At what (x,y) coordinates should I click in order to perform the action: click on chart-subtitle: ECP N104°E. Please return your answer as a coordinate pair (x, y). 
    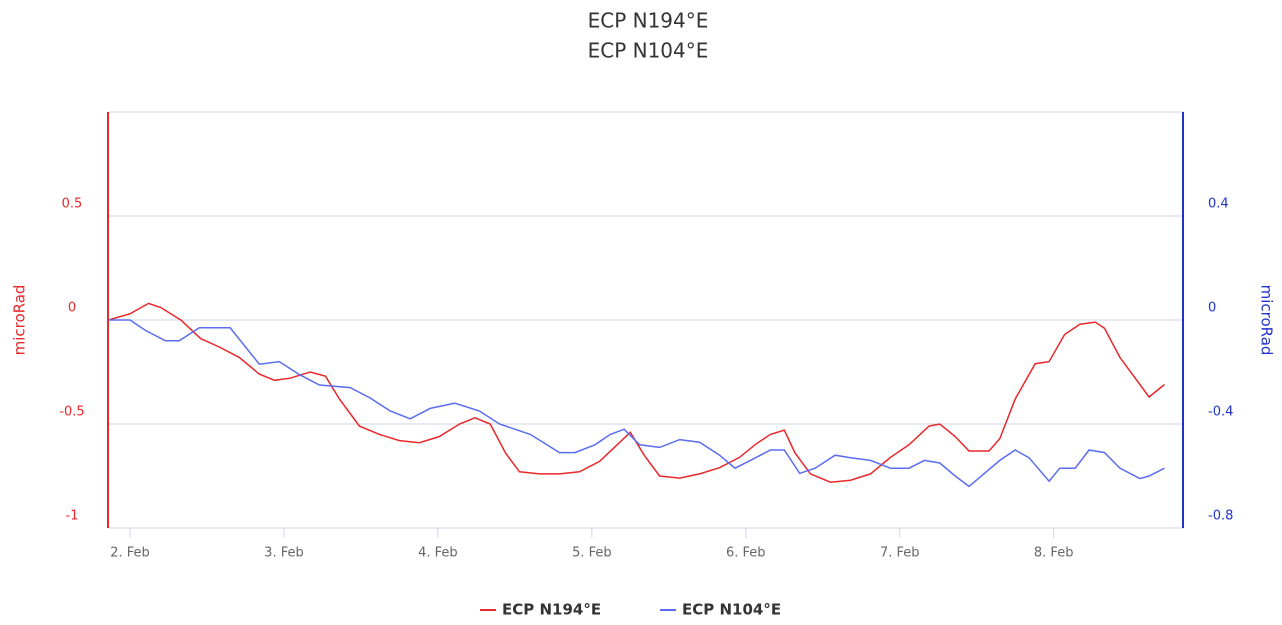
    Looking at the image, I should click on (648, 51).